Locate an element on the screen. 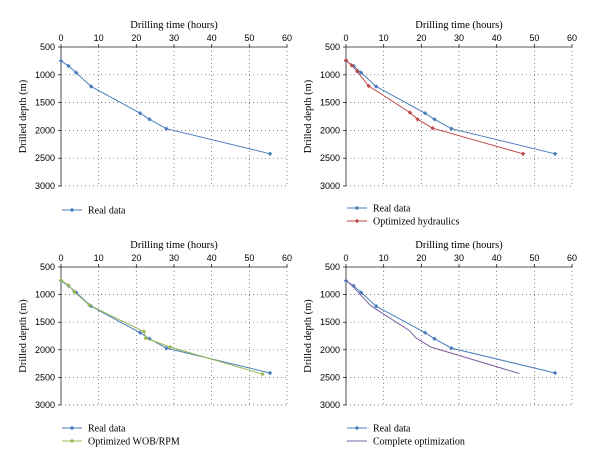 The width and height of the screenshot is (600, 465). legend-label: Complete optimization is located at coordinates (419, 442).